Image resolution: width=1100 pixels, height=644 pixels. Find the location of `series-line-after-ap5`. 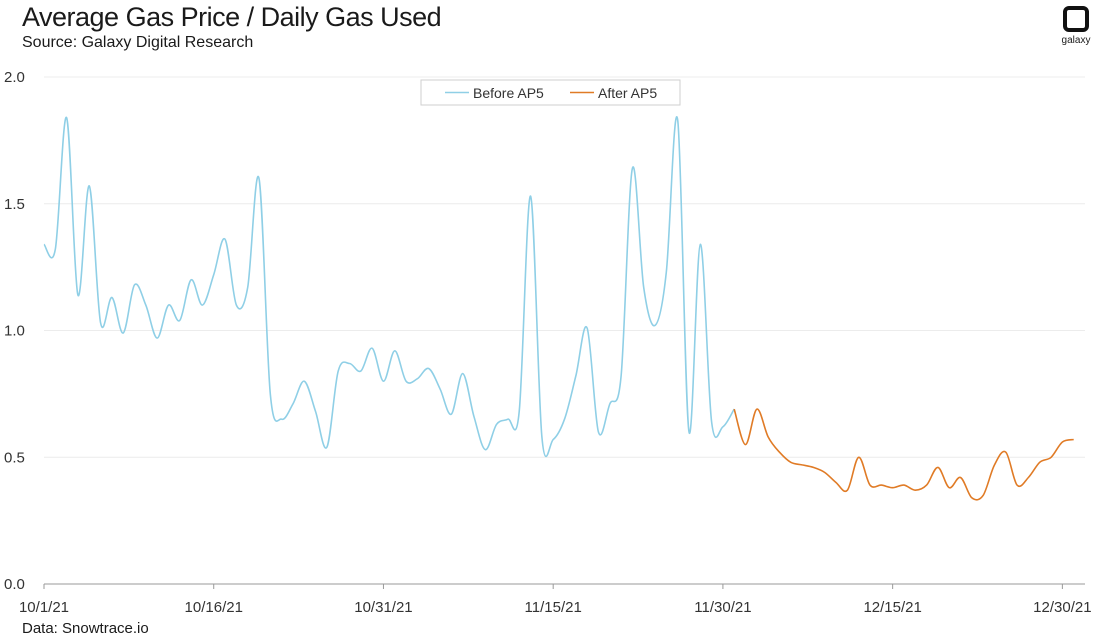

series-line-after-ap5 is located at coordinates (903, 454).